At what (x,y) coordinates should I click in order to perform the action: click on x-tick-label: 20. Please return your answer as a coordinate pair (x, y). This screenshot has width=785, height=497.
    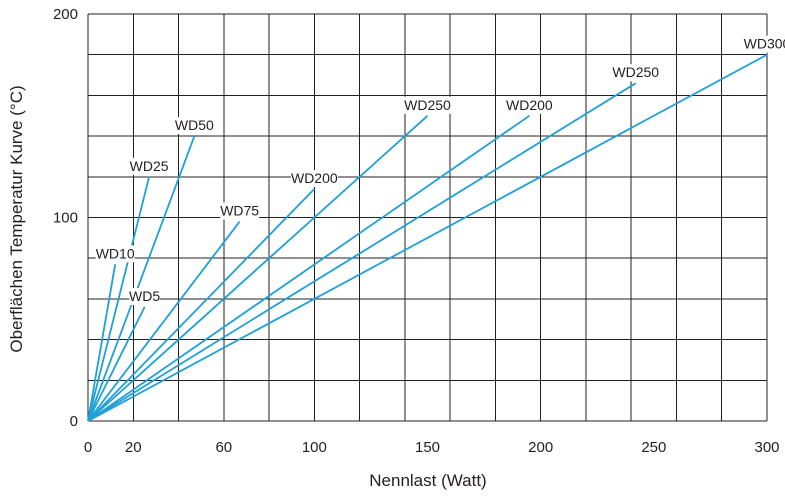
    Looking at the image, I should click on (133, 447).